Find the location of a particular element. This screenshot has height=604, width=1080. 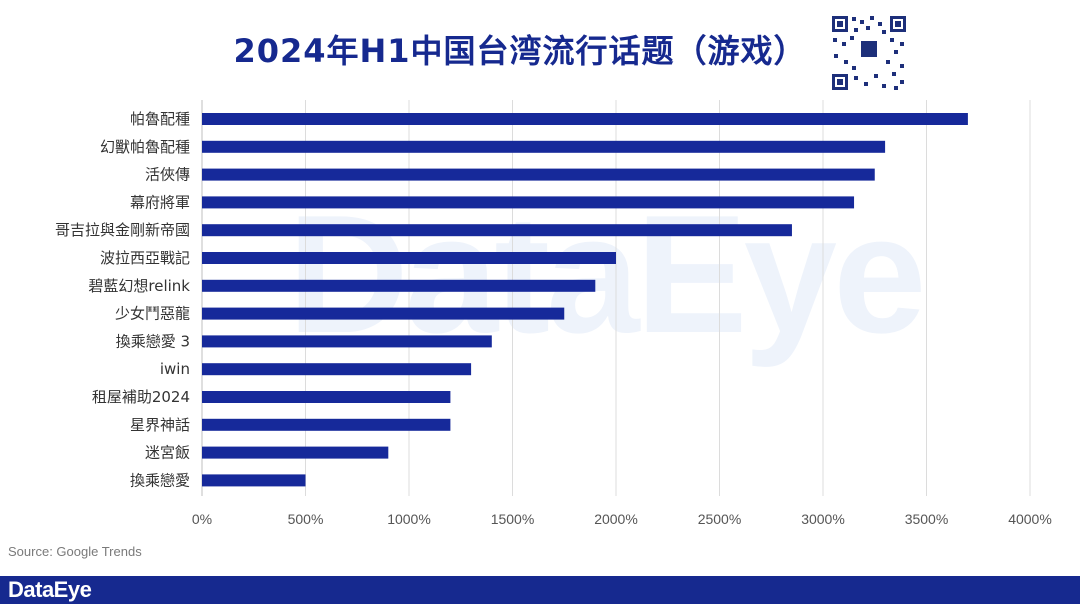

x-tick-label: 3500% is located at coordinates (927, 519).